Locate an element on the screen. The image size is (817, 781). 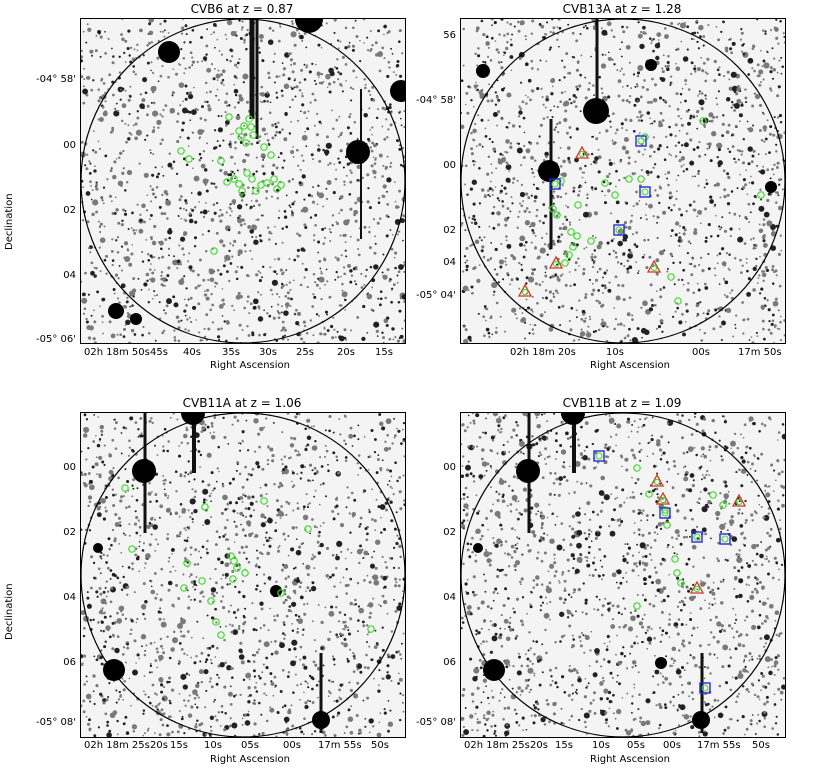
x-tick: 10s is located at coordinates (213, 745).